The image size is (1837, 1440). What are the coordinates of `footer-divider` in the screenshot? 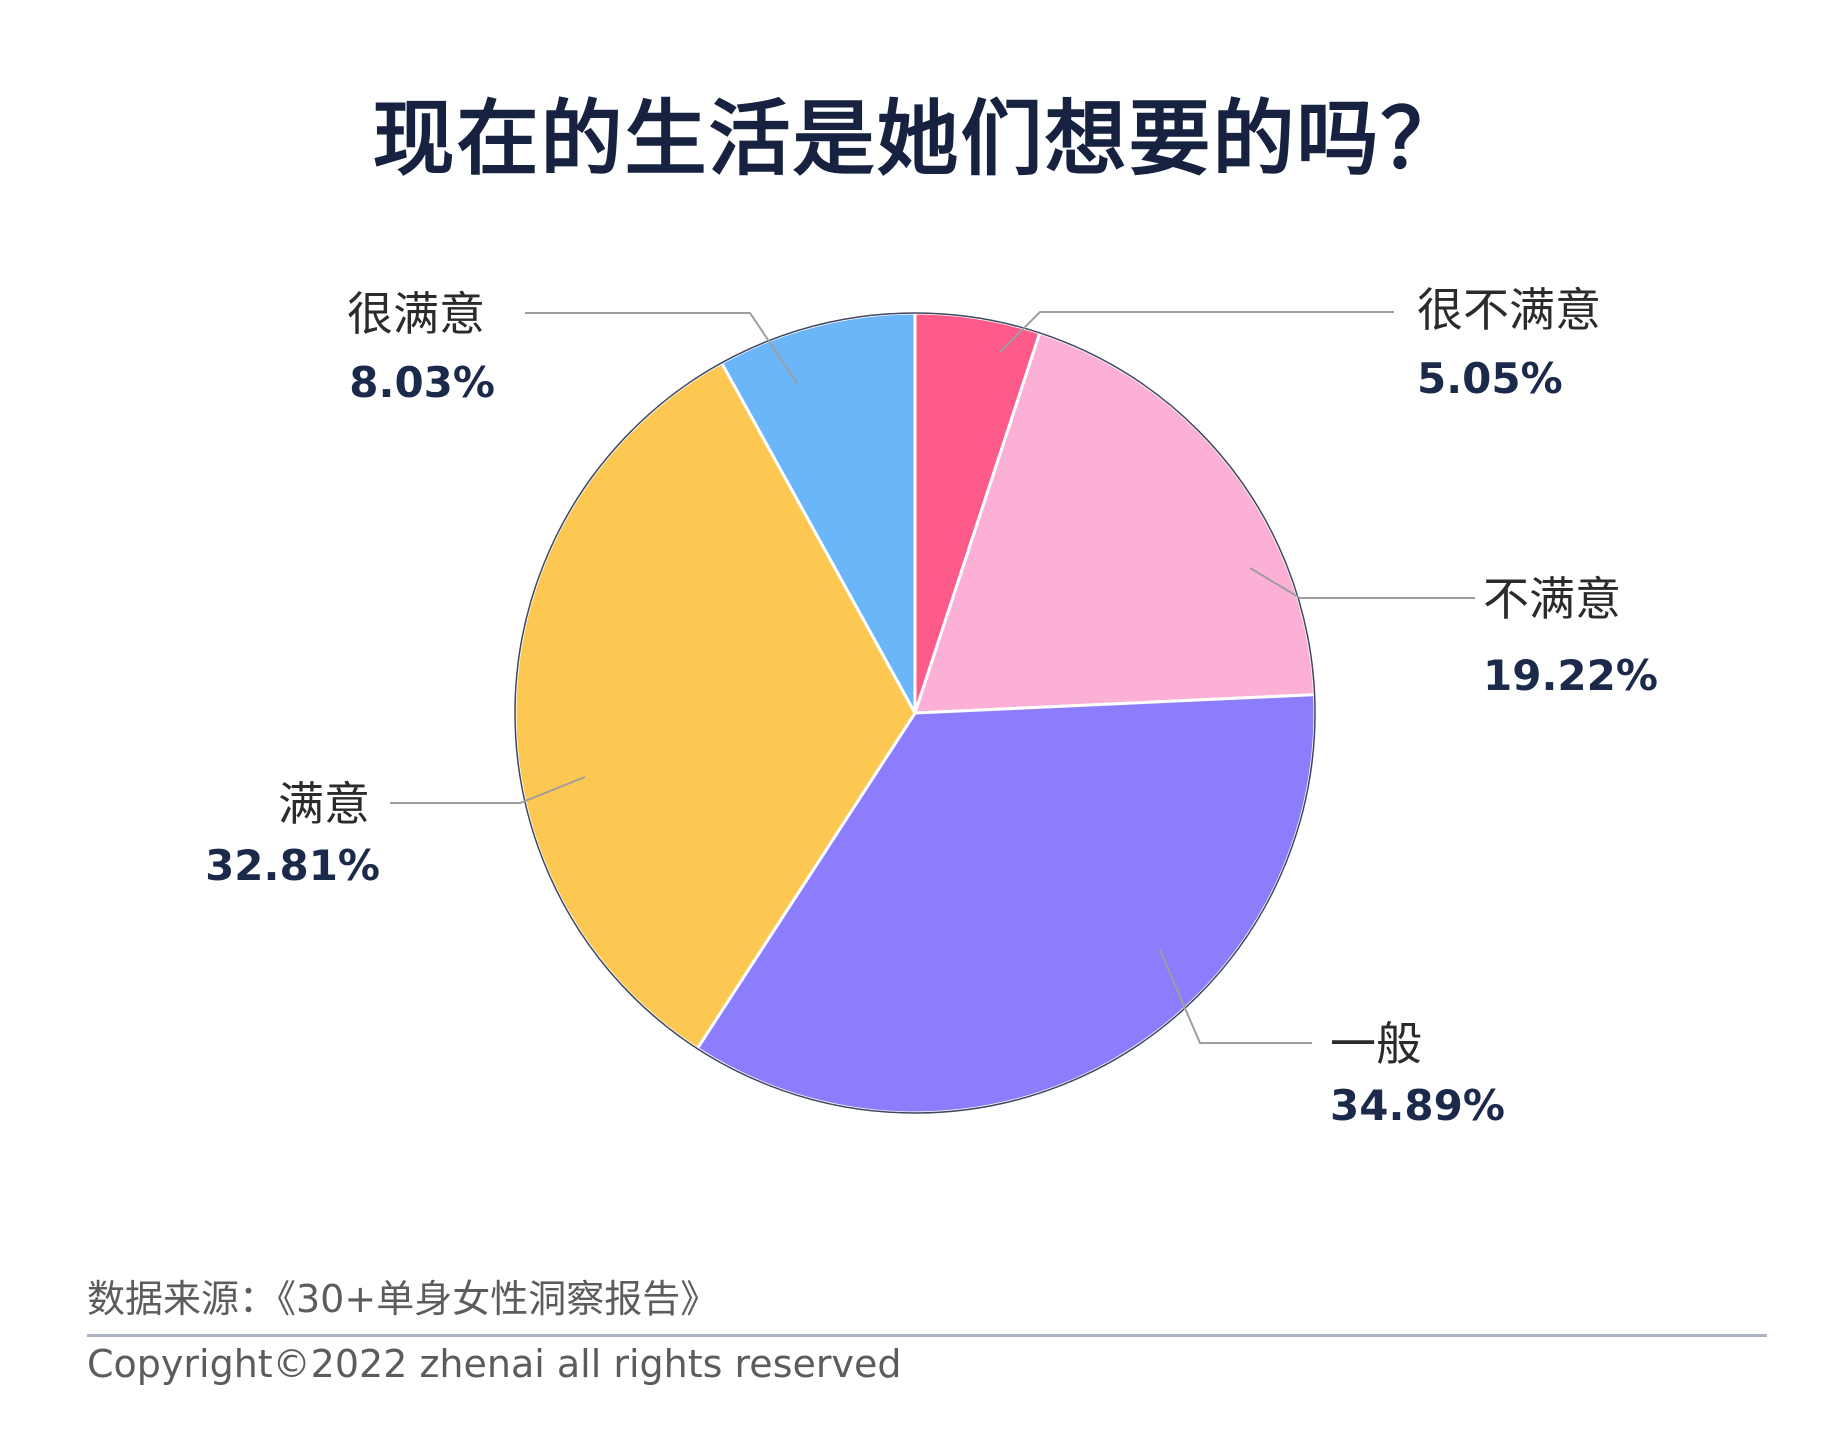 It's located at (927, 1335).